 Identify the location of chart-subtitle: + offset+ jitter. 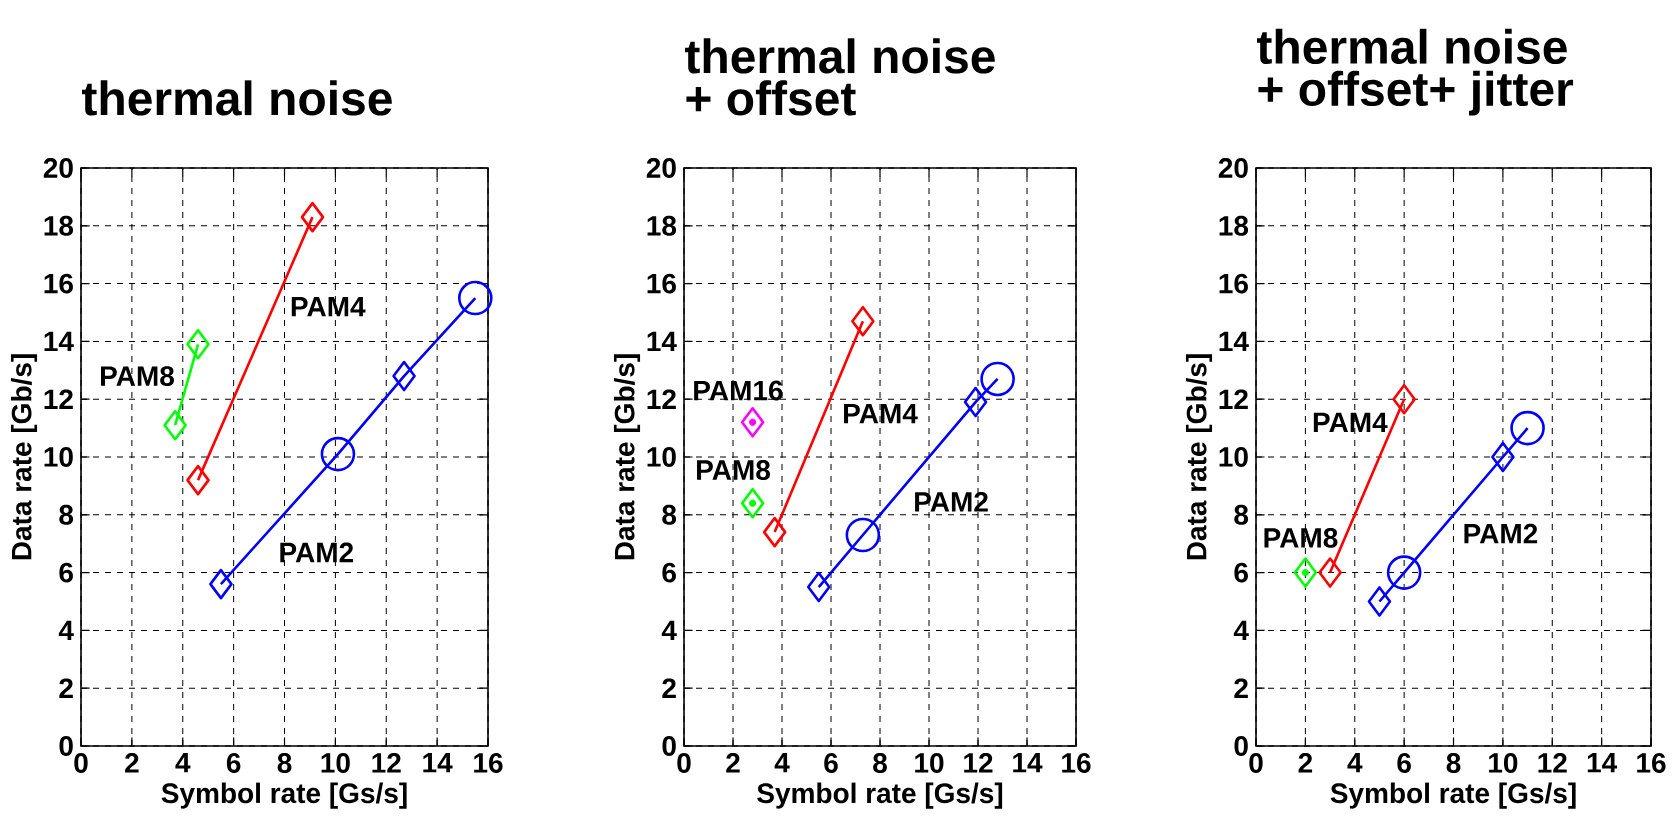
(1416, 93).